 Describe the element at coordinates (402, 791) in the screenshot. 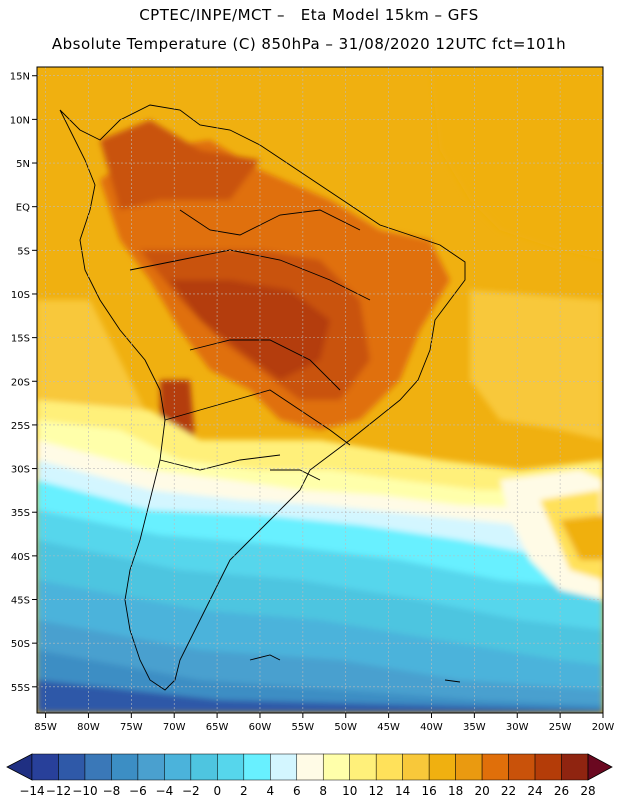

I see `colorbar-label: 14` at that location.